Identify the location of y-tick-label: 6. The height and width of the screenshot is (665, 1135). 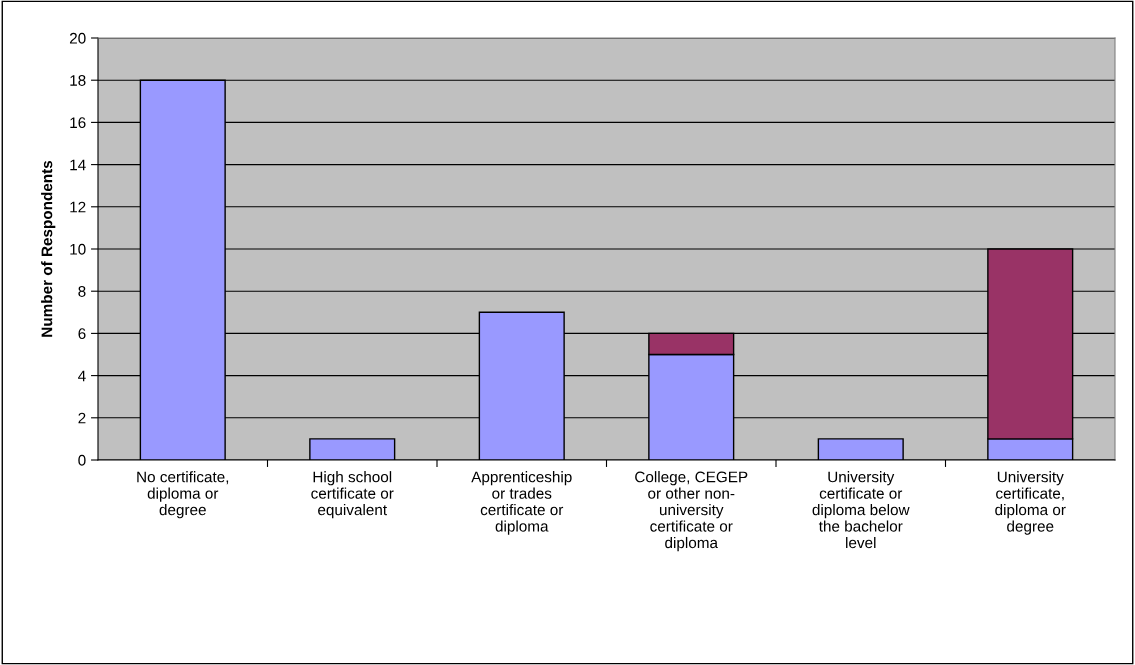
(82, 334).